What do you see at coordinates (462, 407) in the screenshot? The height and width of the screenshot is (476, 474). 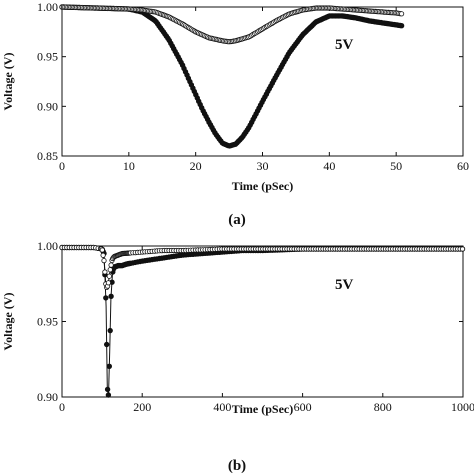 I see `x-tick-label: 1000` at bounding box center [462, 407].